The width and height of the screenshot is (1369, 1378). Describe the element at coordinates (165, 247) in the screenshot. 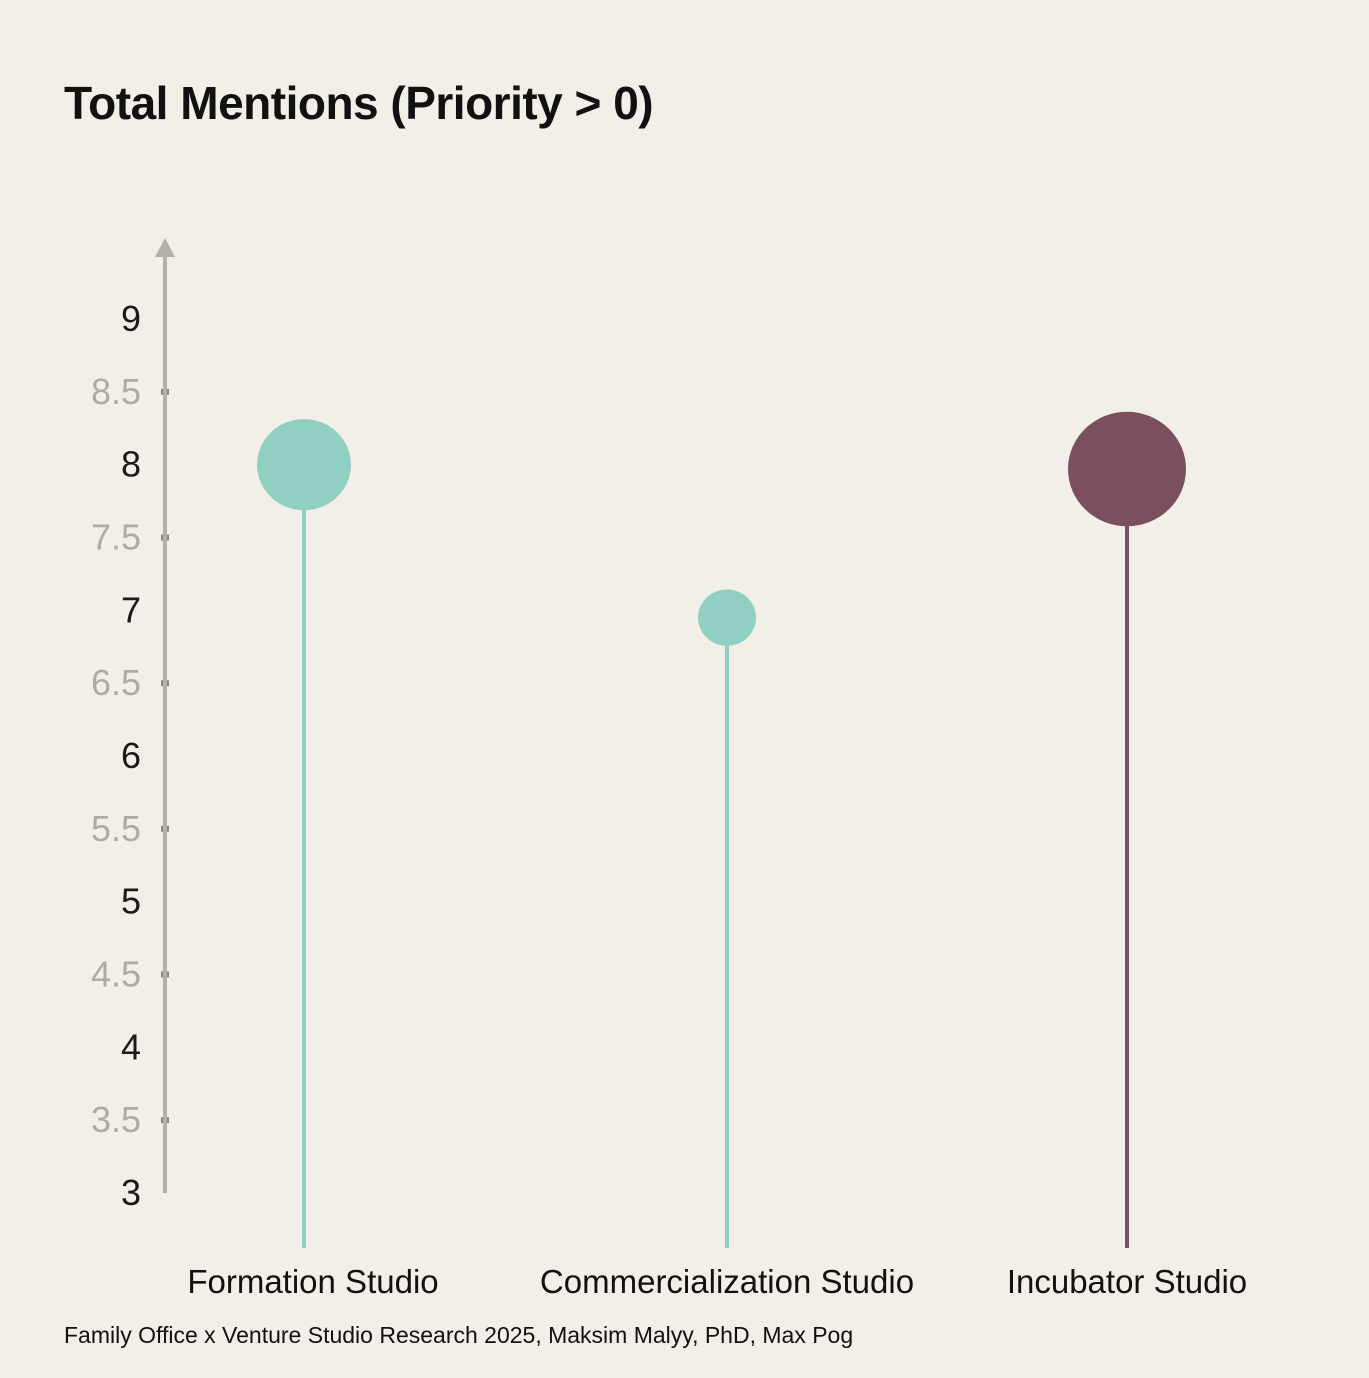

I see `y-axis-arrow` at that location.